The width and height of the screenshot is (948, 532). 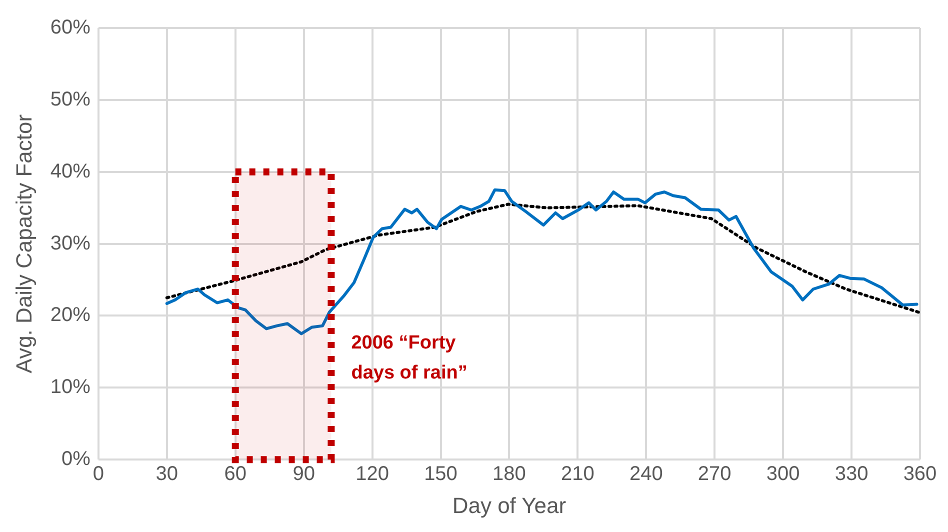 What do you see at coordinates (70, 99) in the screenshot?
I see `y-tick-label: 50%` at bounding box center [70, 99].